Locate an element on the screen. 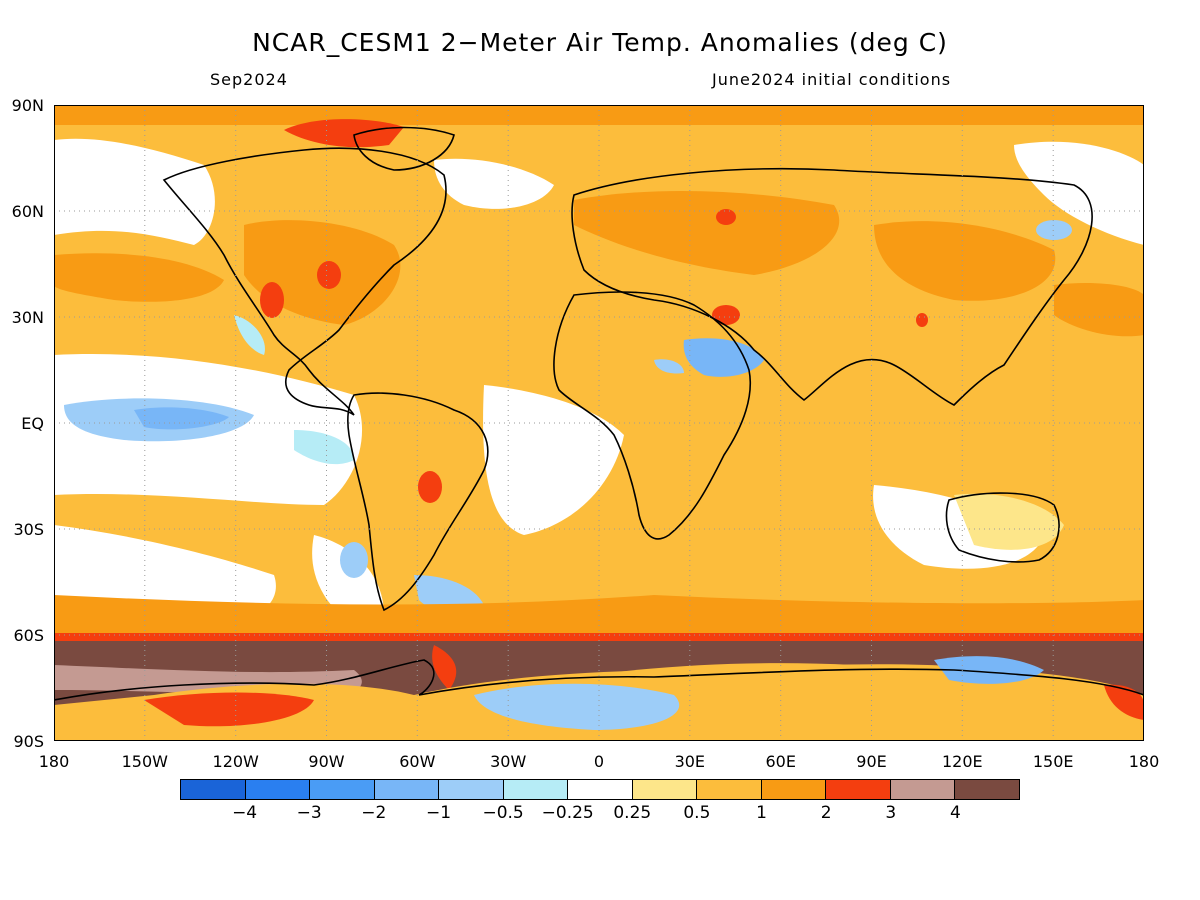 Image resolution: width=1200 pixels, height=900 pixels. lon-label-60w: 60W is located at coordinates (417, 761).